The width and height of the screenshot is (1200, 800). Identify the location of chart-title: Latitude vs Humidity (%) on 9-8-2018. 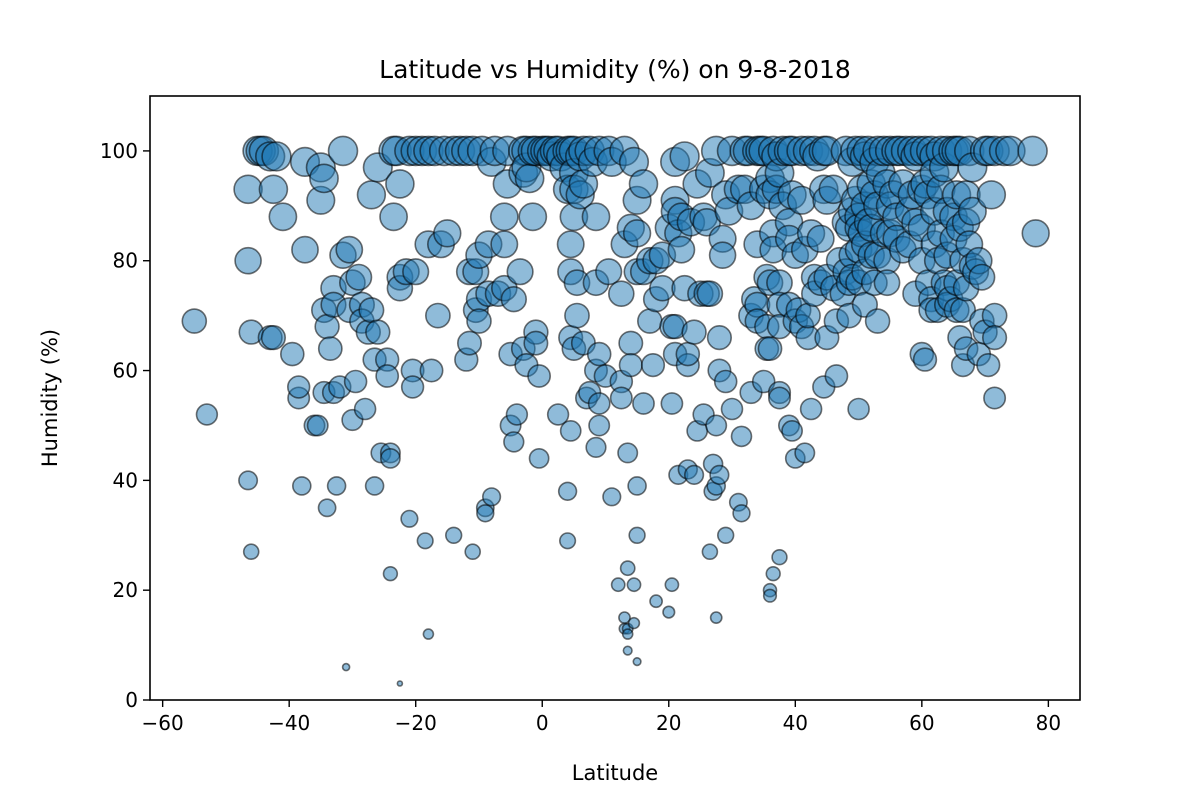
(615, 69).